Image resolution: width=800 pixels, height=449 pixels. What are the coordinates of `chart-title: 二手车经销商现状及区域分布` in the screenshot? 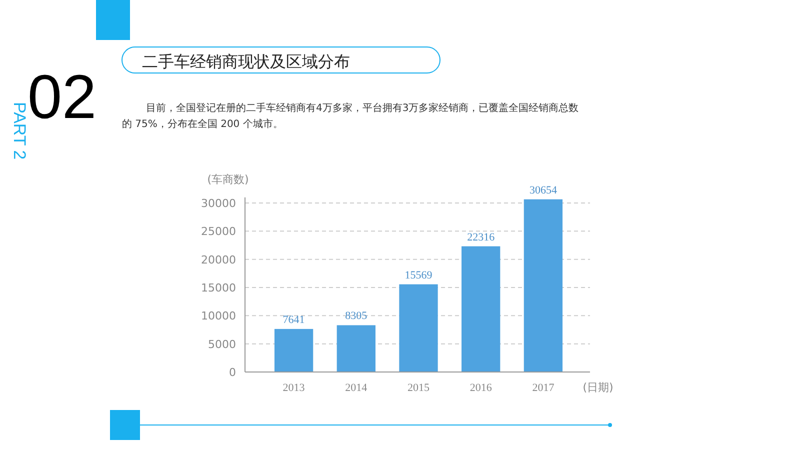 It's located at (246, 61).